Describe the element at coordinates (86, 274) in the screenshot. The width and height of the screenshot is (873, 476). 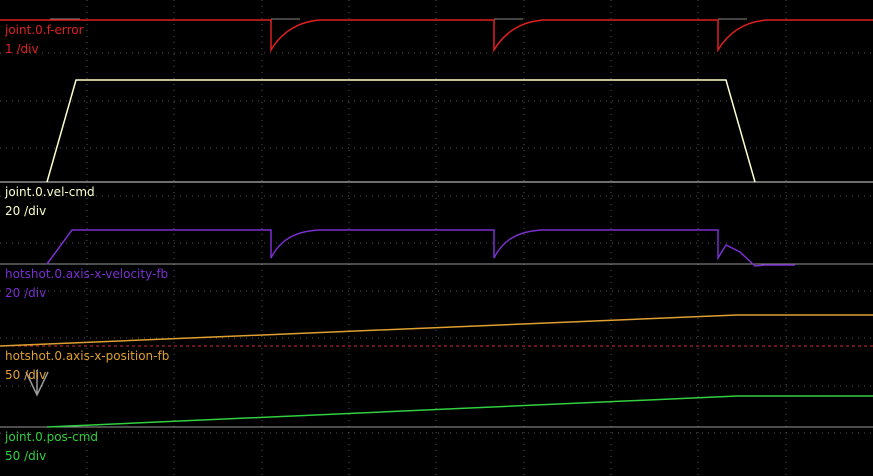
I see `channel-name: hotshot.0.axis-x-velocity-fb` at that location.